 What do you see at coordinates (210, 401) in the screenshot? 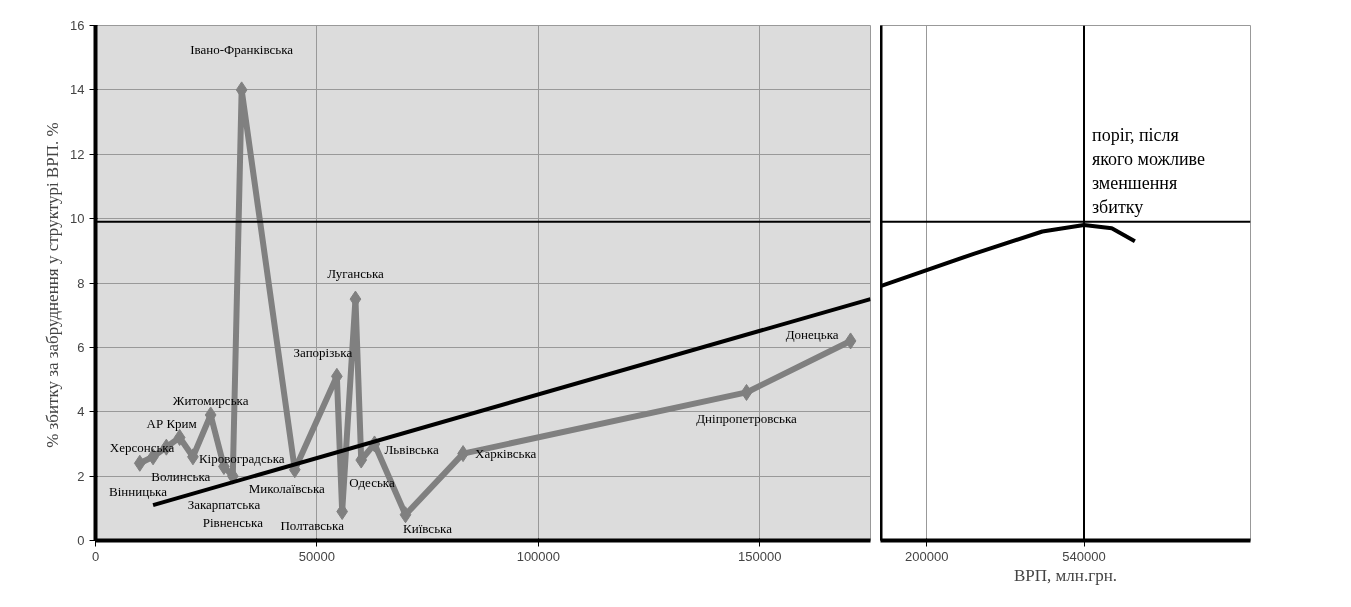
I see `annotation: Житомирська` at bounding box center [210, 401].